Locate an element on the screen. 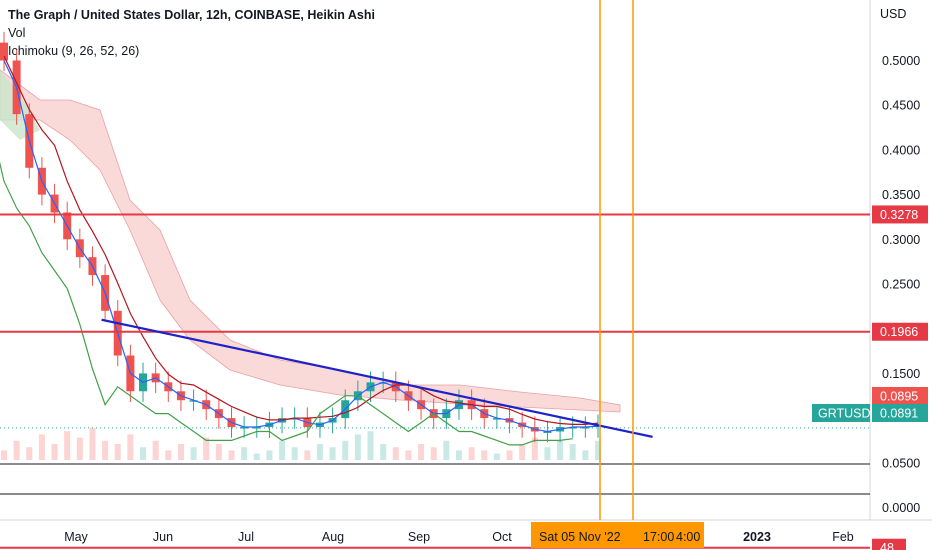  trend-line is located at coordinates (377, 378).